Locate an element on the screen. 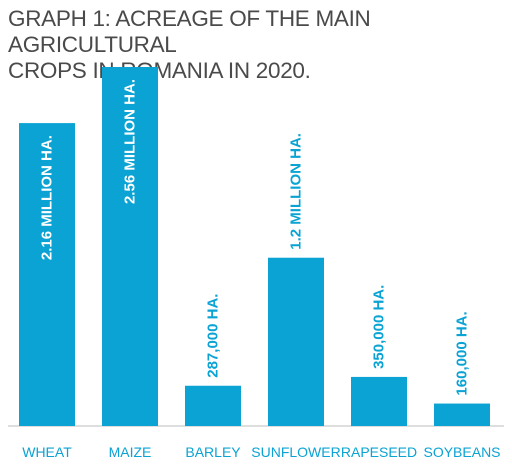  bar-soybeans is located at coordinates (462, 414).